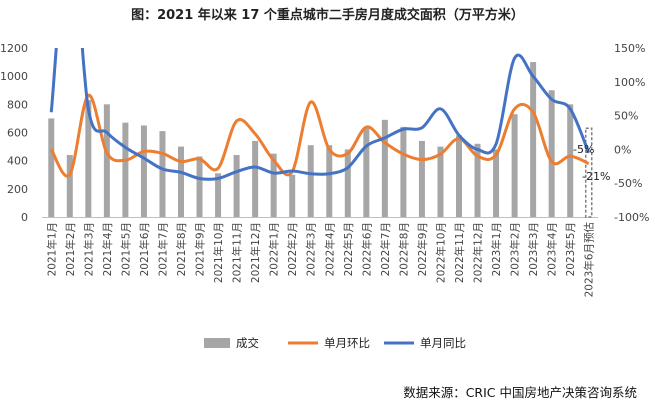  What do you see at coordinates (496, 249) in the screenshot?
I see `x-tick-label: 2023年1月` at bounding box center [496, 249].